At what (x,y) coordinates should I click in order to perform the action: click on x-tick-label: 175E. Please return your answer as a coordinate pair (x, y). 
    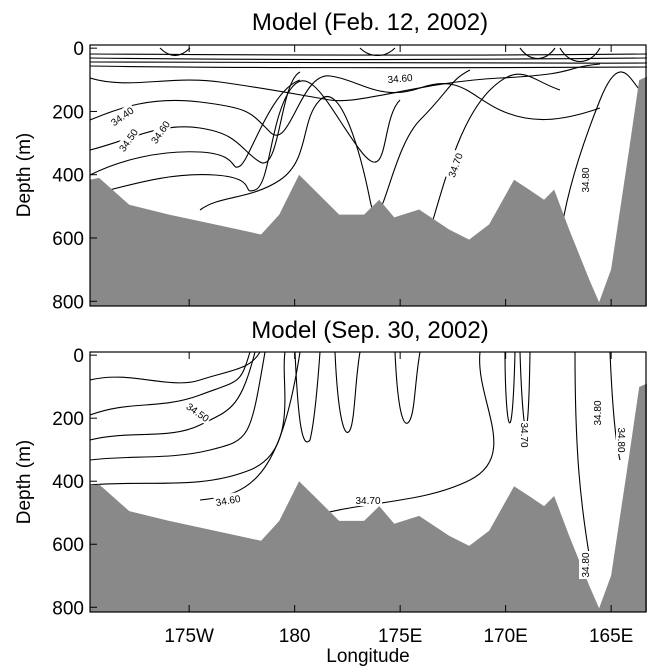
    Looking at the image, I should click on (400, 636).